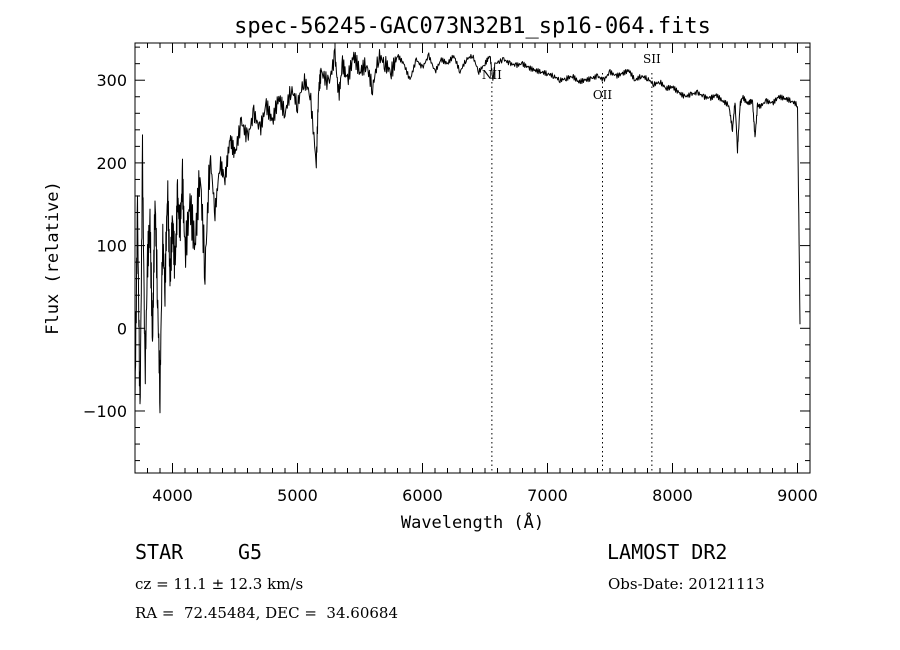 This screenshot has width=900, height=650. What do you see at coordinates (603, 95) in the screenshot?
I see `line-label: OII` at bounding box center [603, 95].